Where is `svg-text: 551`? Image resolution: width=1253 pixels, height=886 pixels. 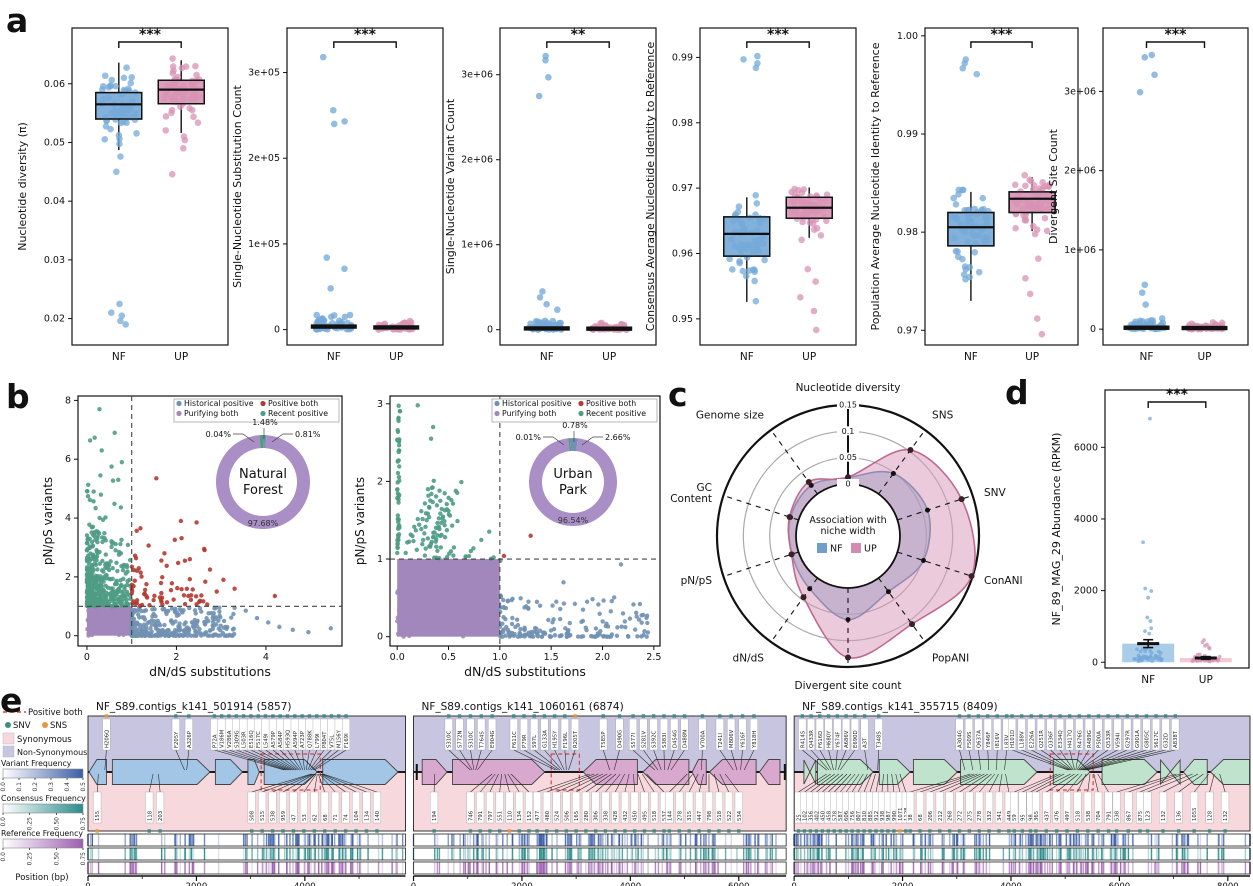 svg-text: 551 is located at coordinates (501, 816).